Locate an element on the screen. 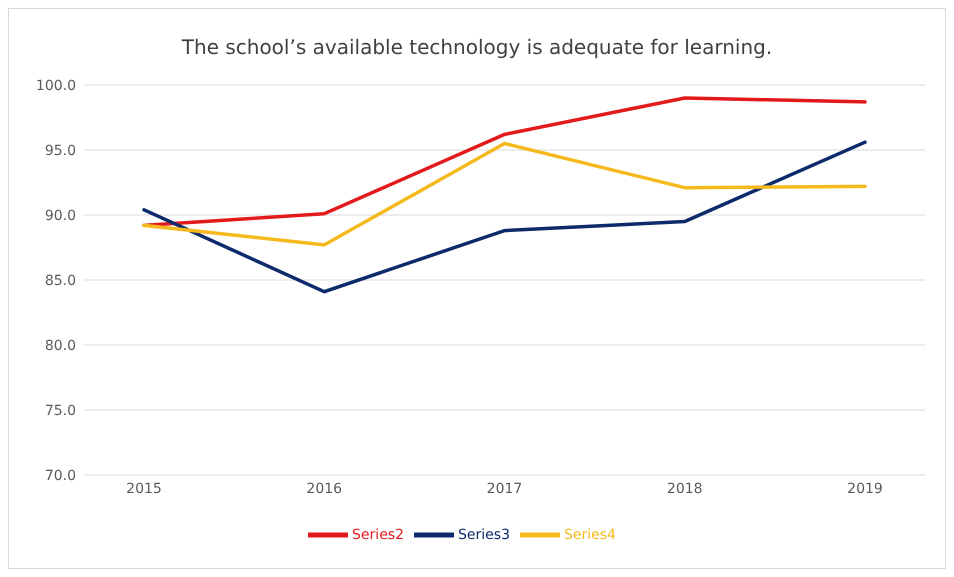 This screenshot has width=954, height=577. y-tick-label: 85.0 is located at coordinates (60, 280).